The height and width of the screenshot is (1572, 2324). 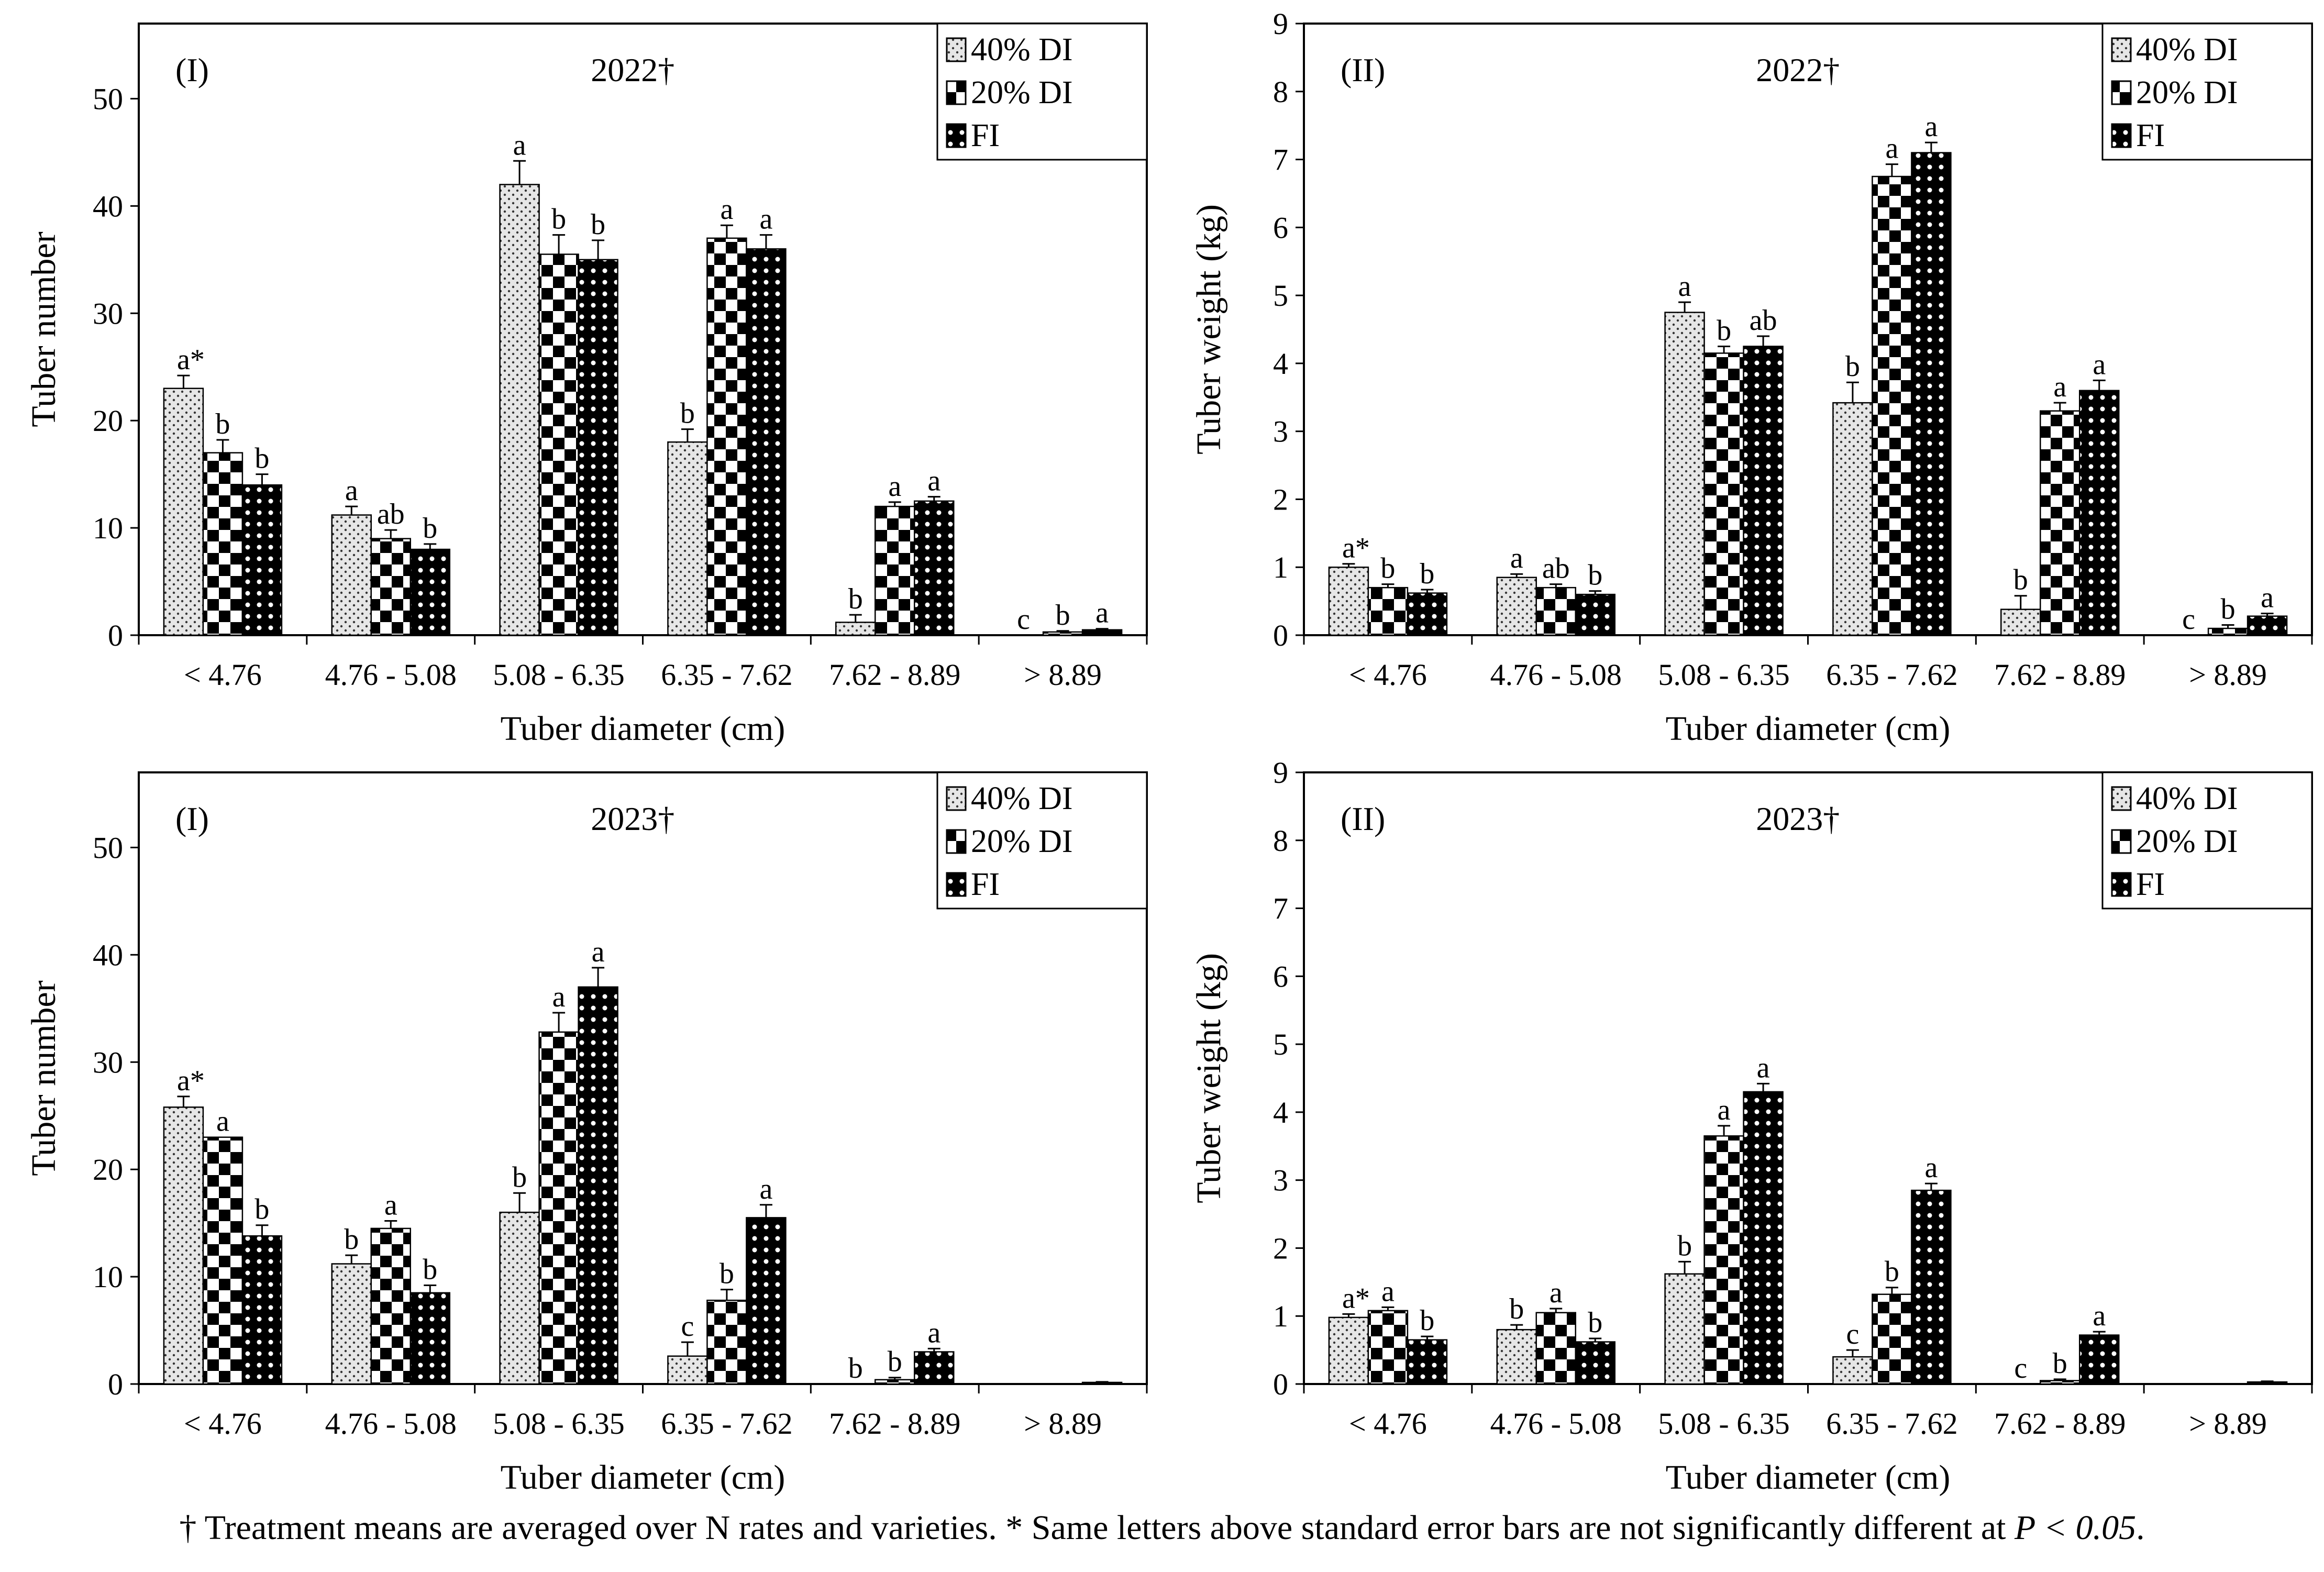 I want to click on bar-group, so click(x=1102, y=1383).